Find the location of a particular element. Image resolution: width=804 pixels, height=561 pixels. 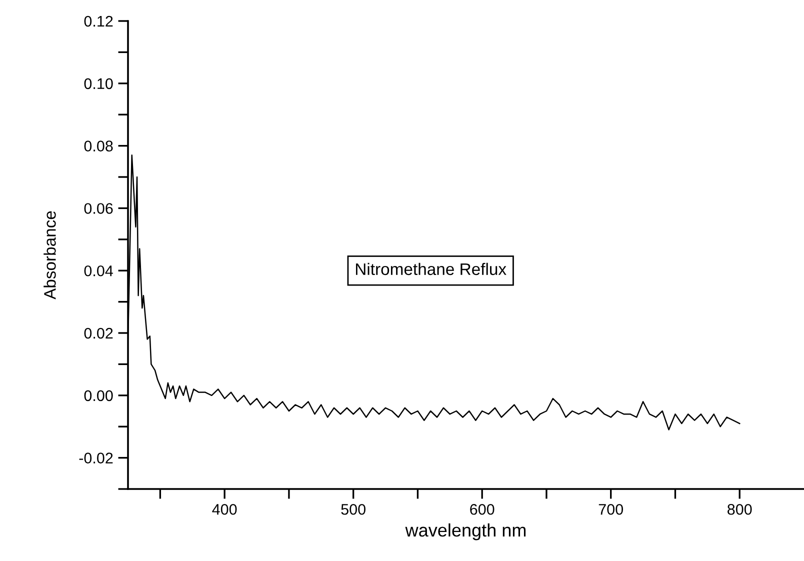

y-tick-label: 0.10 is located at coordinates (98, 84).